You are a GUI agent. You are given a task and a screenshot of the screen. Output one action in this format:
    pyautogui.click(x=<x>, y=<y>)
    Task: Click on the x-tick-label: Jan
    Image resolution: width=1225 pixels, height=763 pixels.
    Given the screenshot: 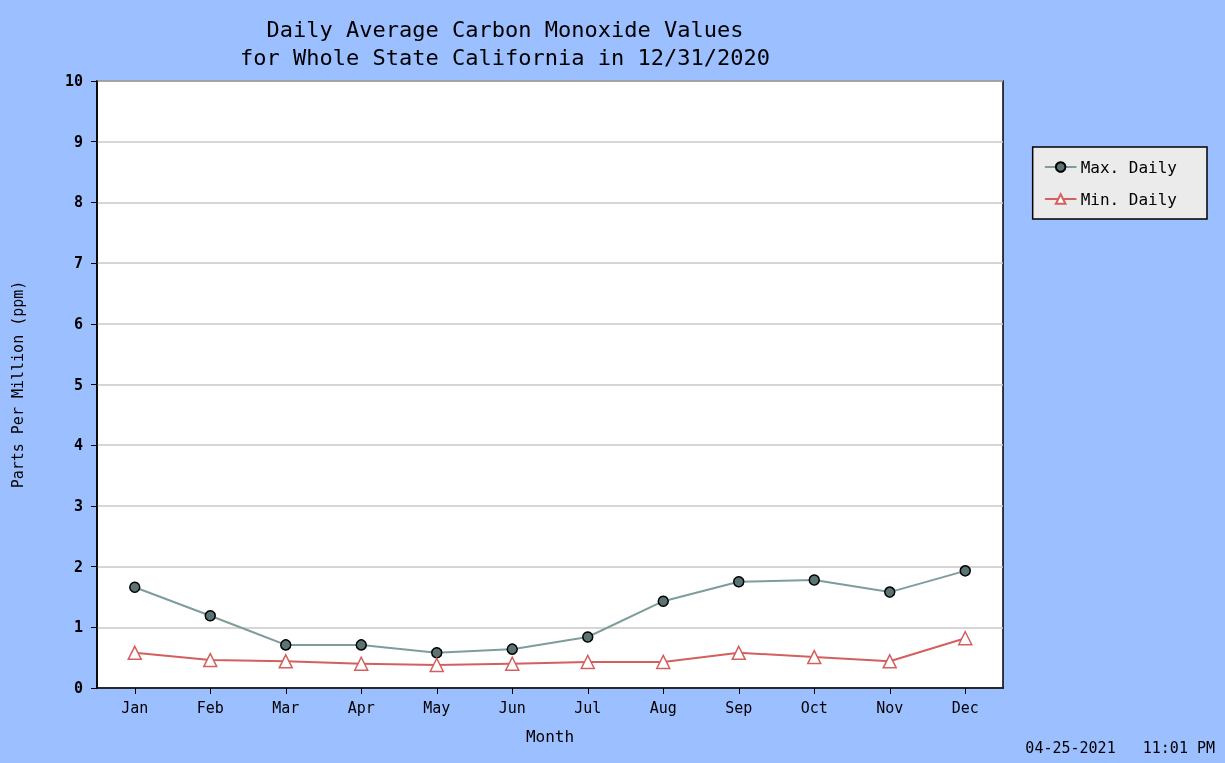 What is the action you would take?
    pyautogui.click(x=135, y=707)
    